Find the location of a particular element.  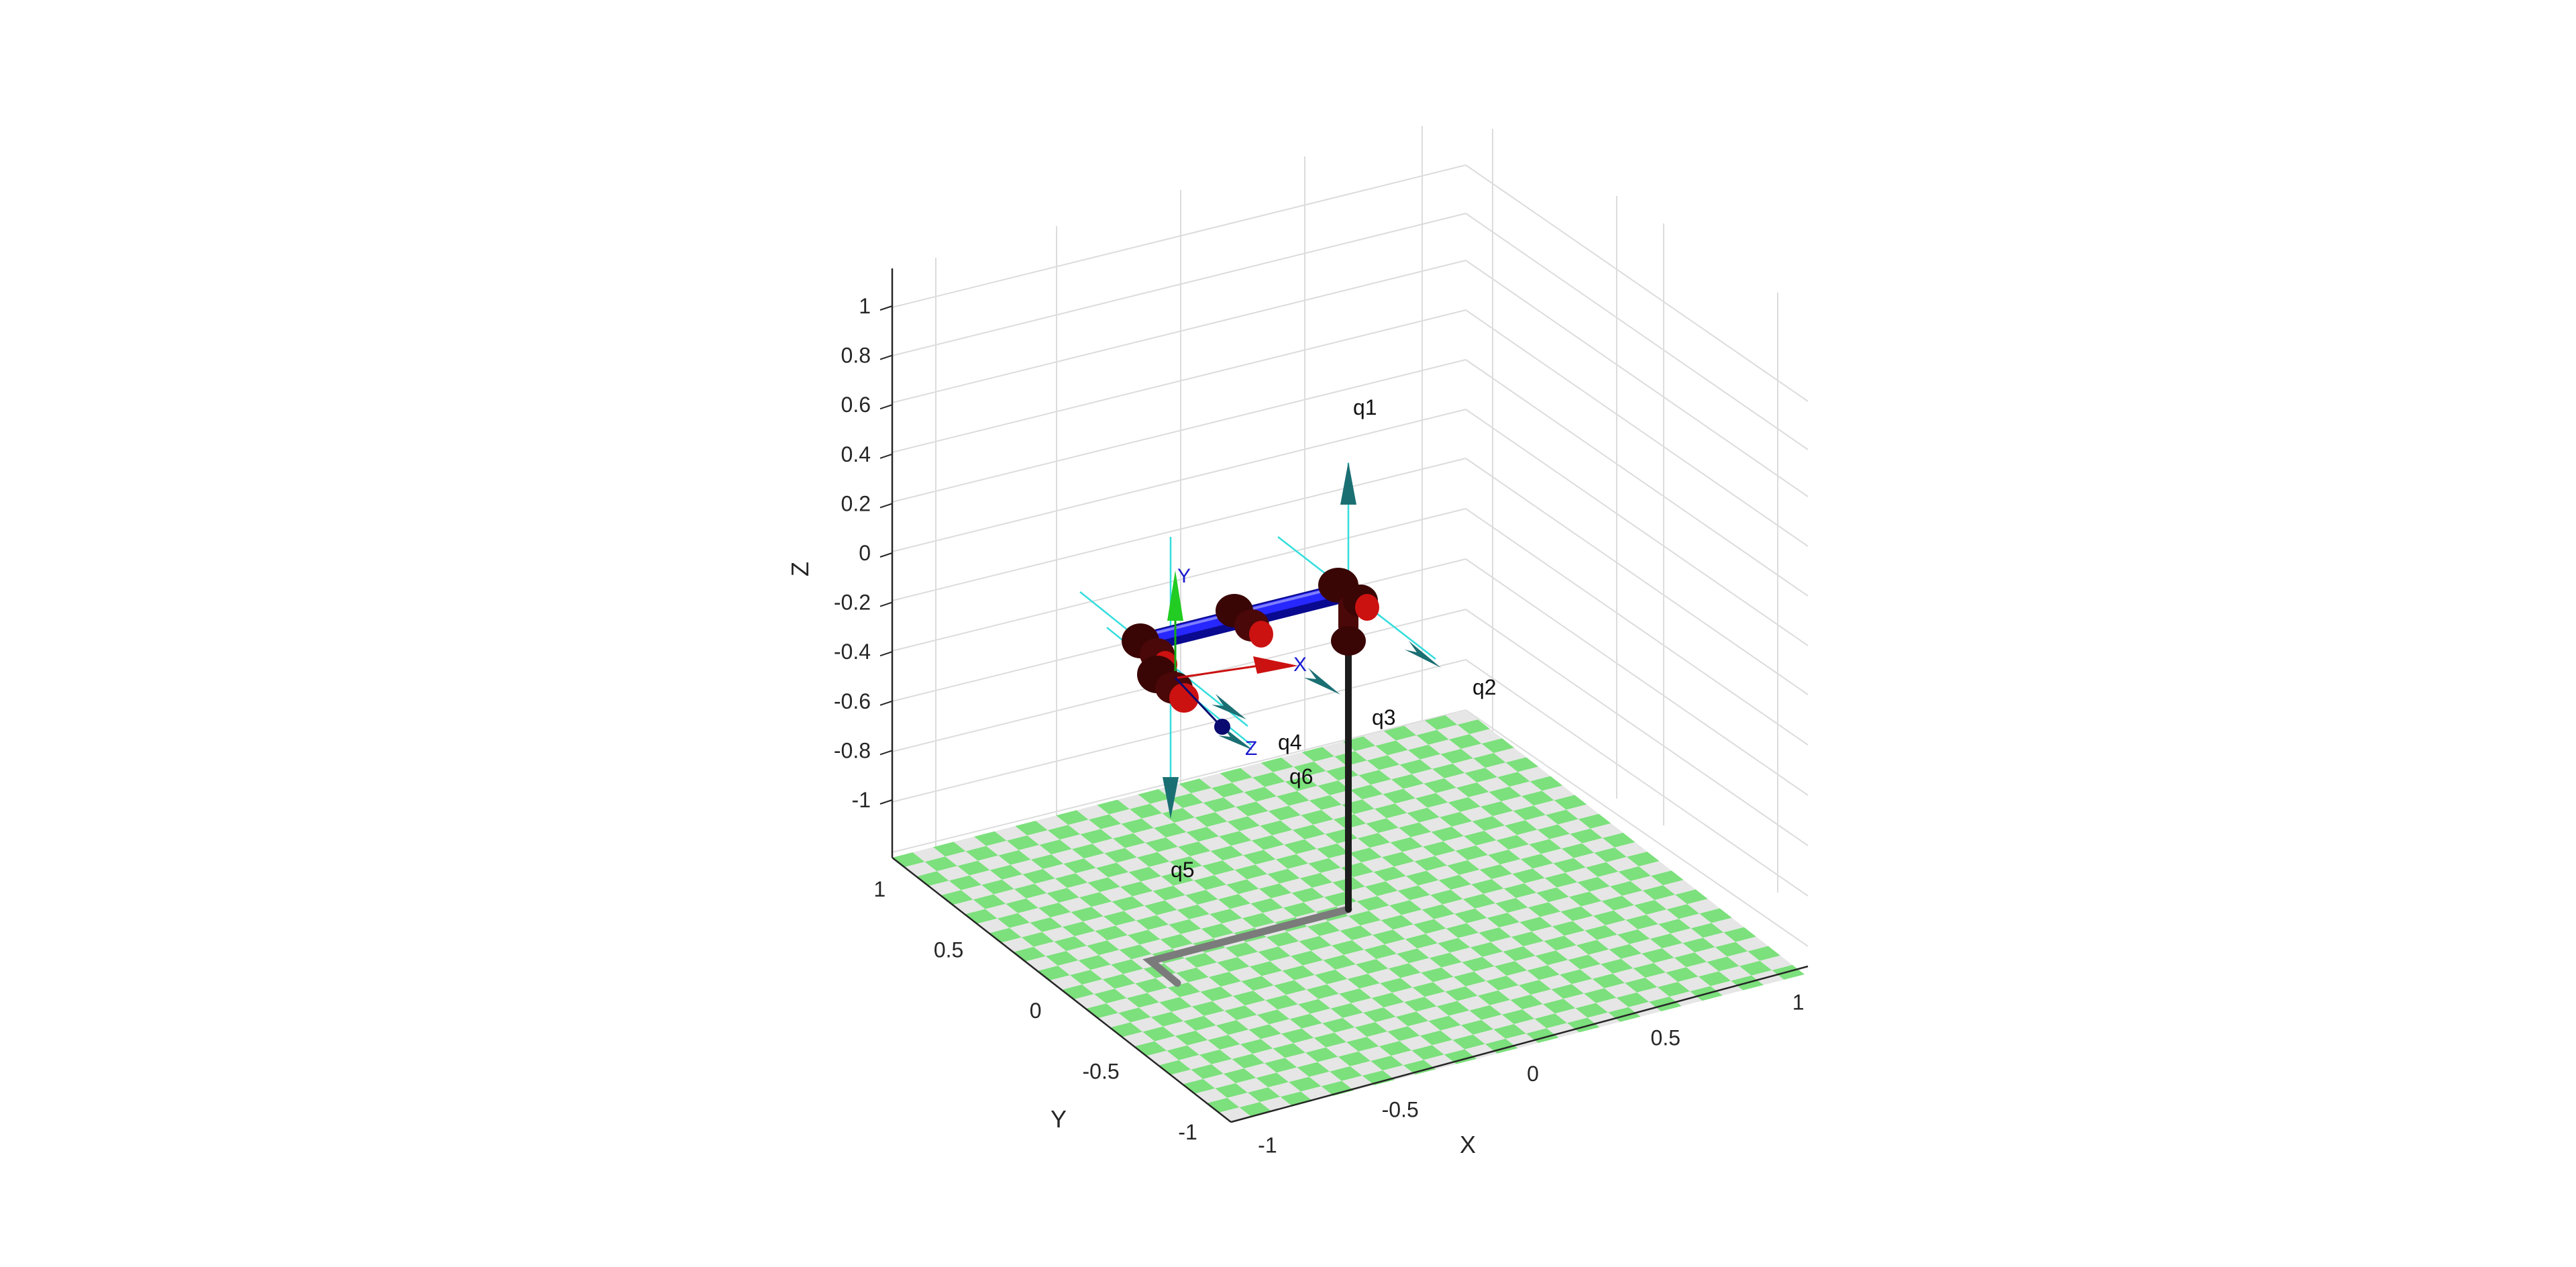

joint-q2 is located at coordinates (1348, 612).